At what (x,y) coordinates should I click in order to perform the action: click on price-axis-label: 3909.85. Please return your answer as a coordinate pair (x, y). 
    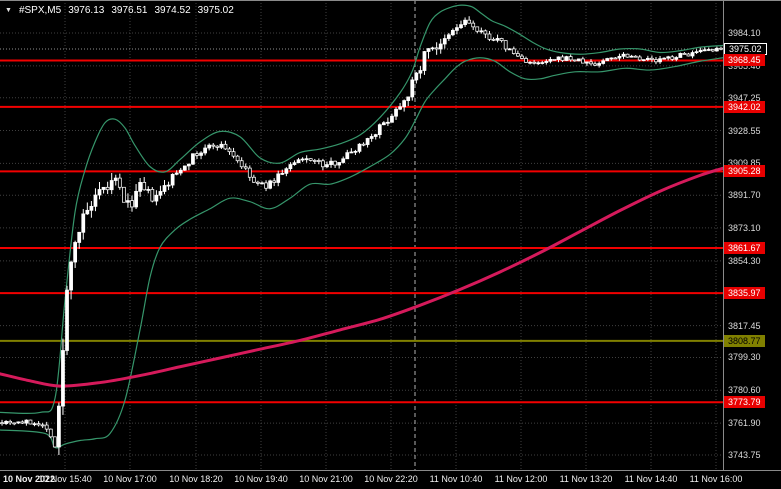
    Looking at the image, I should click on (744, 163).